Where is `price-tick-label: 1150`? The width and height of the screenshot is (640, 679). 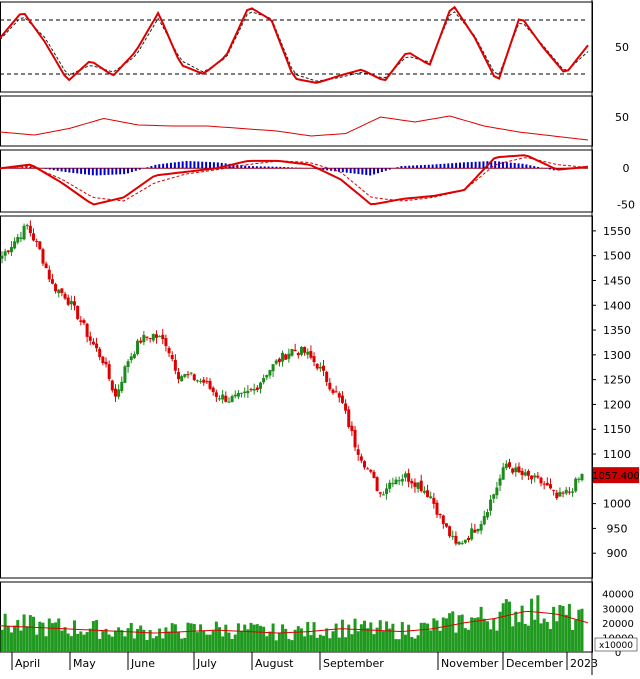
price-tick-label: 1150 is located at coordinates (617, 429).